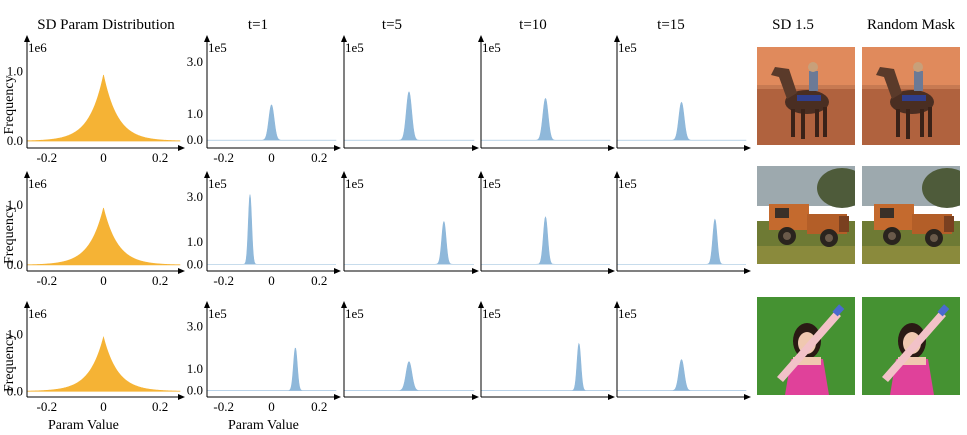  I want to click on histogram-r1-c2: 1e5, so click(410, 222).